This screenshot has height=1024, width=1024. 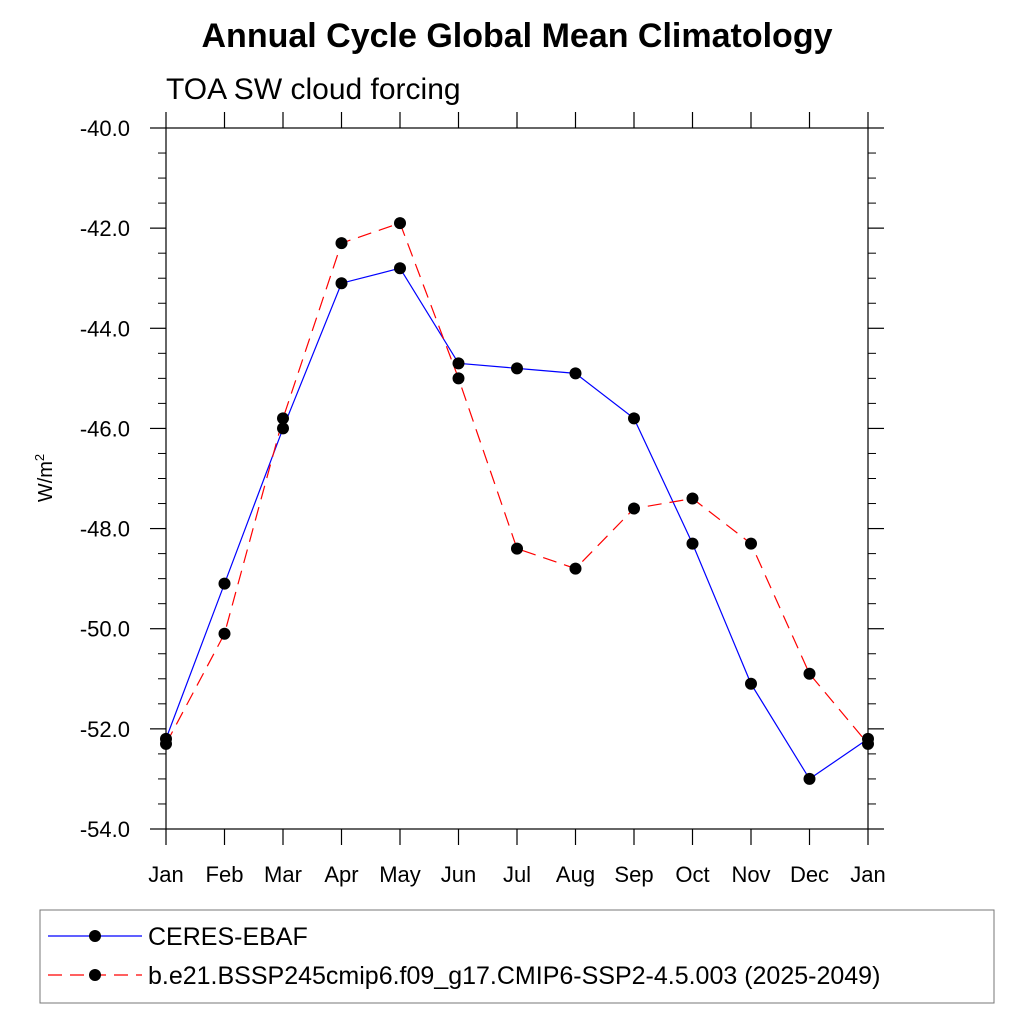 What do you see at coordinates (633, 874) in the screenshot?
I see `x-tick-label: Sep` at bounding box center [633, 874].